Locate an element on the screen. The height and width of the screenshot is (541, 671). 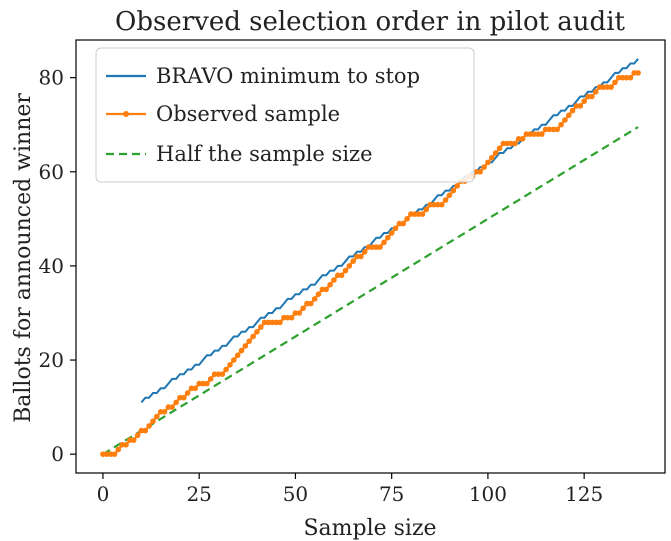
legend-item-half-sample-label: Half the sample size is located at coordinates (264, 154).